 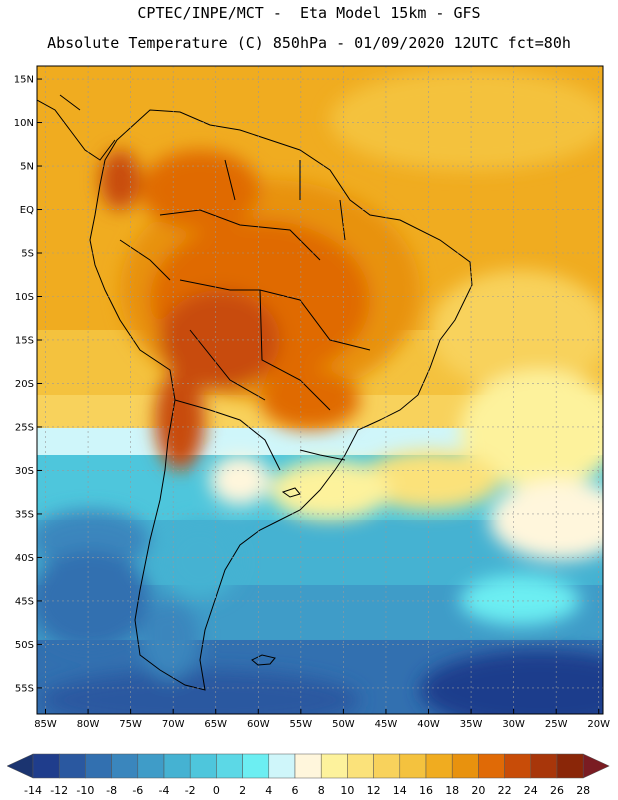 What do you see at coordinates (531, 790) in the screenshot?
I see `colorbar-label: 24` at bounding box center [531, 790].